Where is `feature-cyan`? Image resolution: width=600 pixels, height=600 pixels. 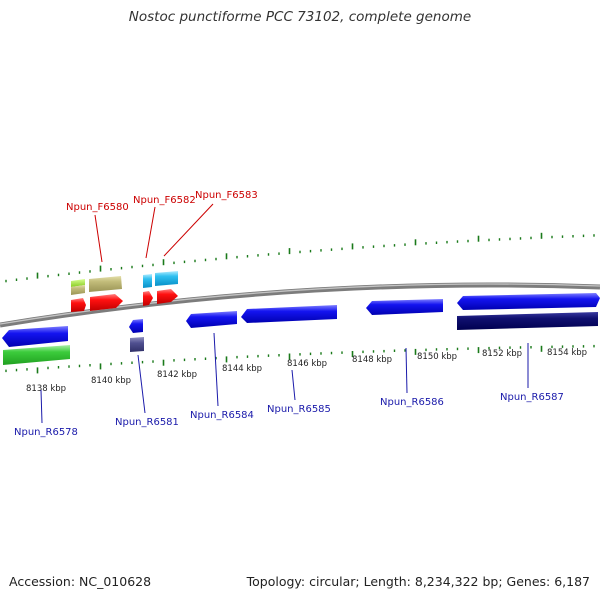
feature-cyan is located at coordinates (166, 278).